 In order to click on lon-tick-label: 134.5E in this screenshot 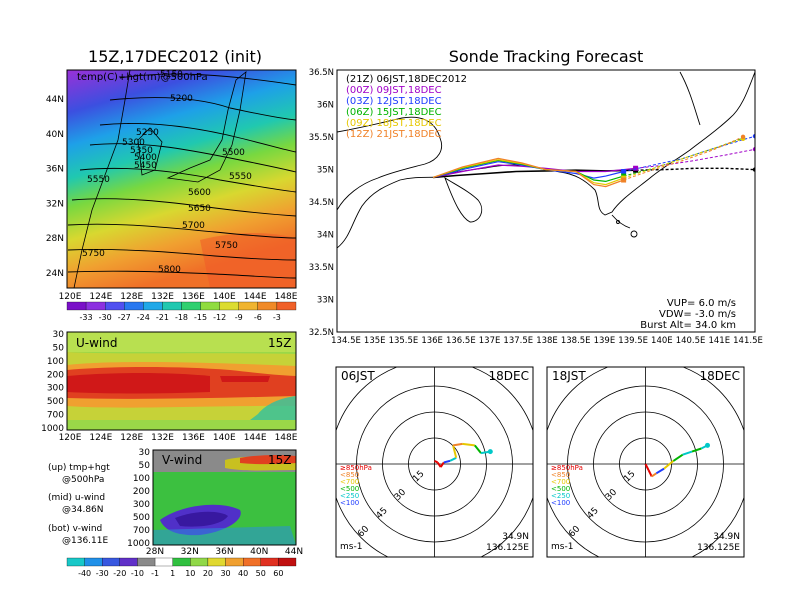, I will do `click(346, 341)`.